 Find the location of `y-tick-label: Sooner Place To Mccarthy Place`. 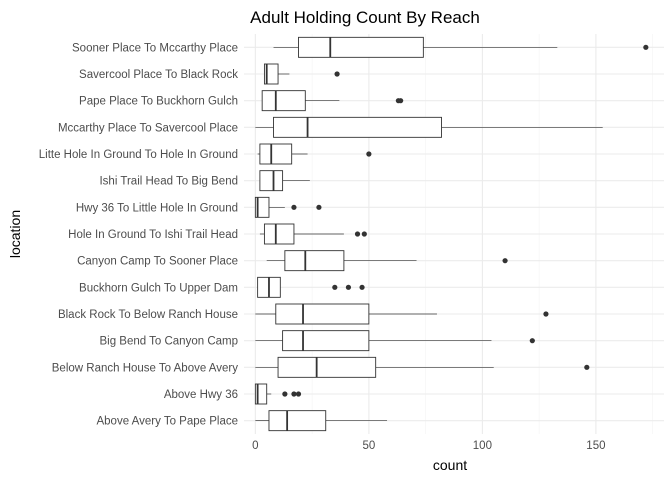

y-tick-label: Sooner Place To Mccarthy Place is located at coordinates (155, 48).